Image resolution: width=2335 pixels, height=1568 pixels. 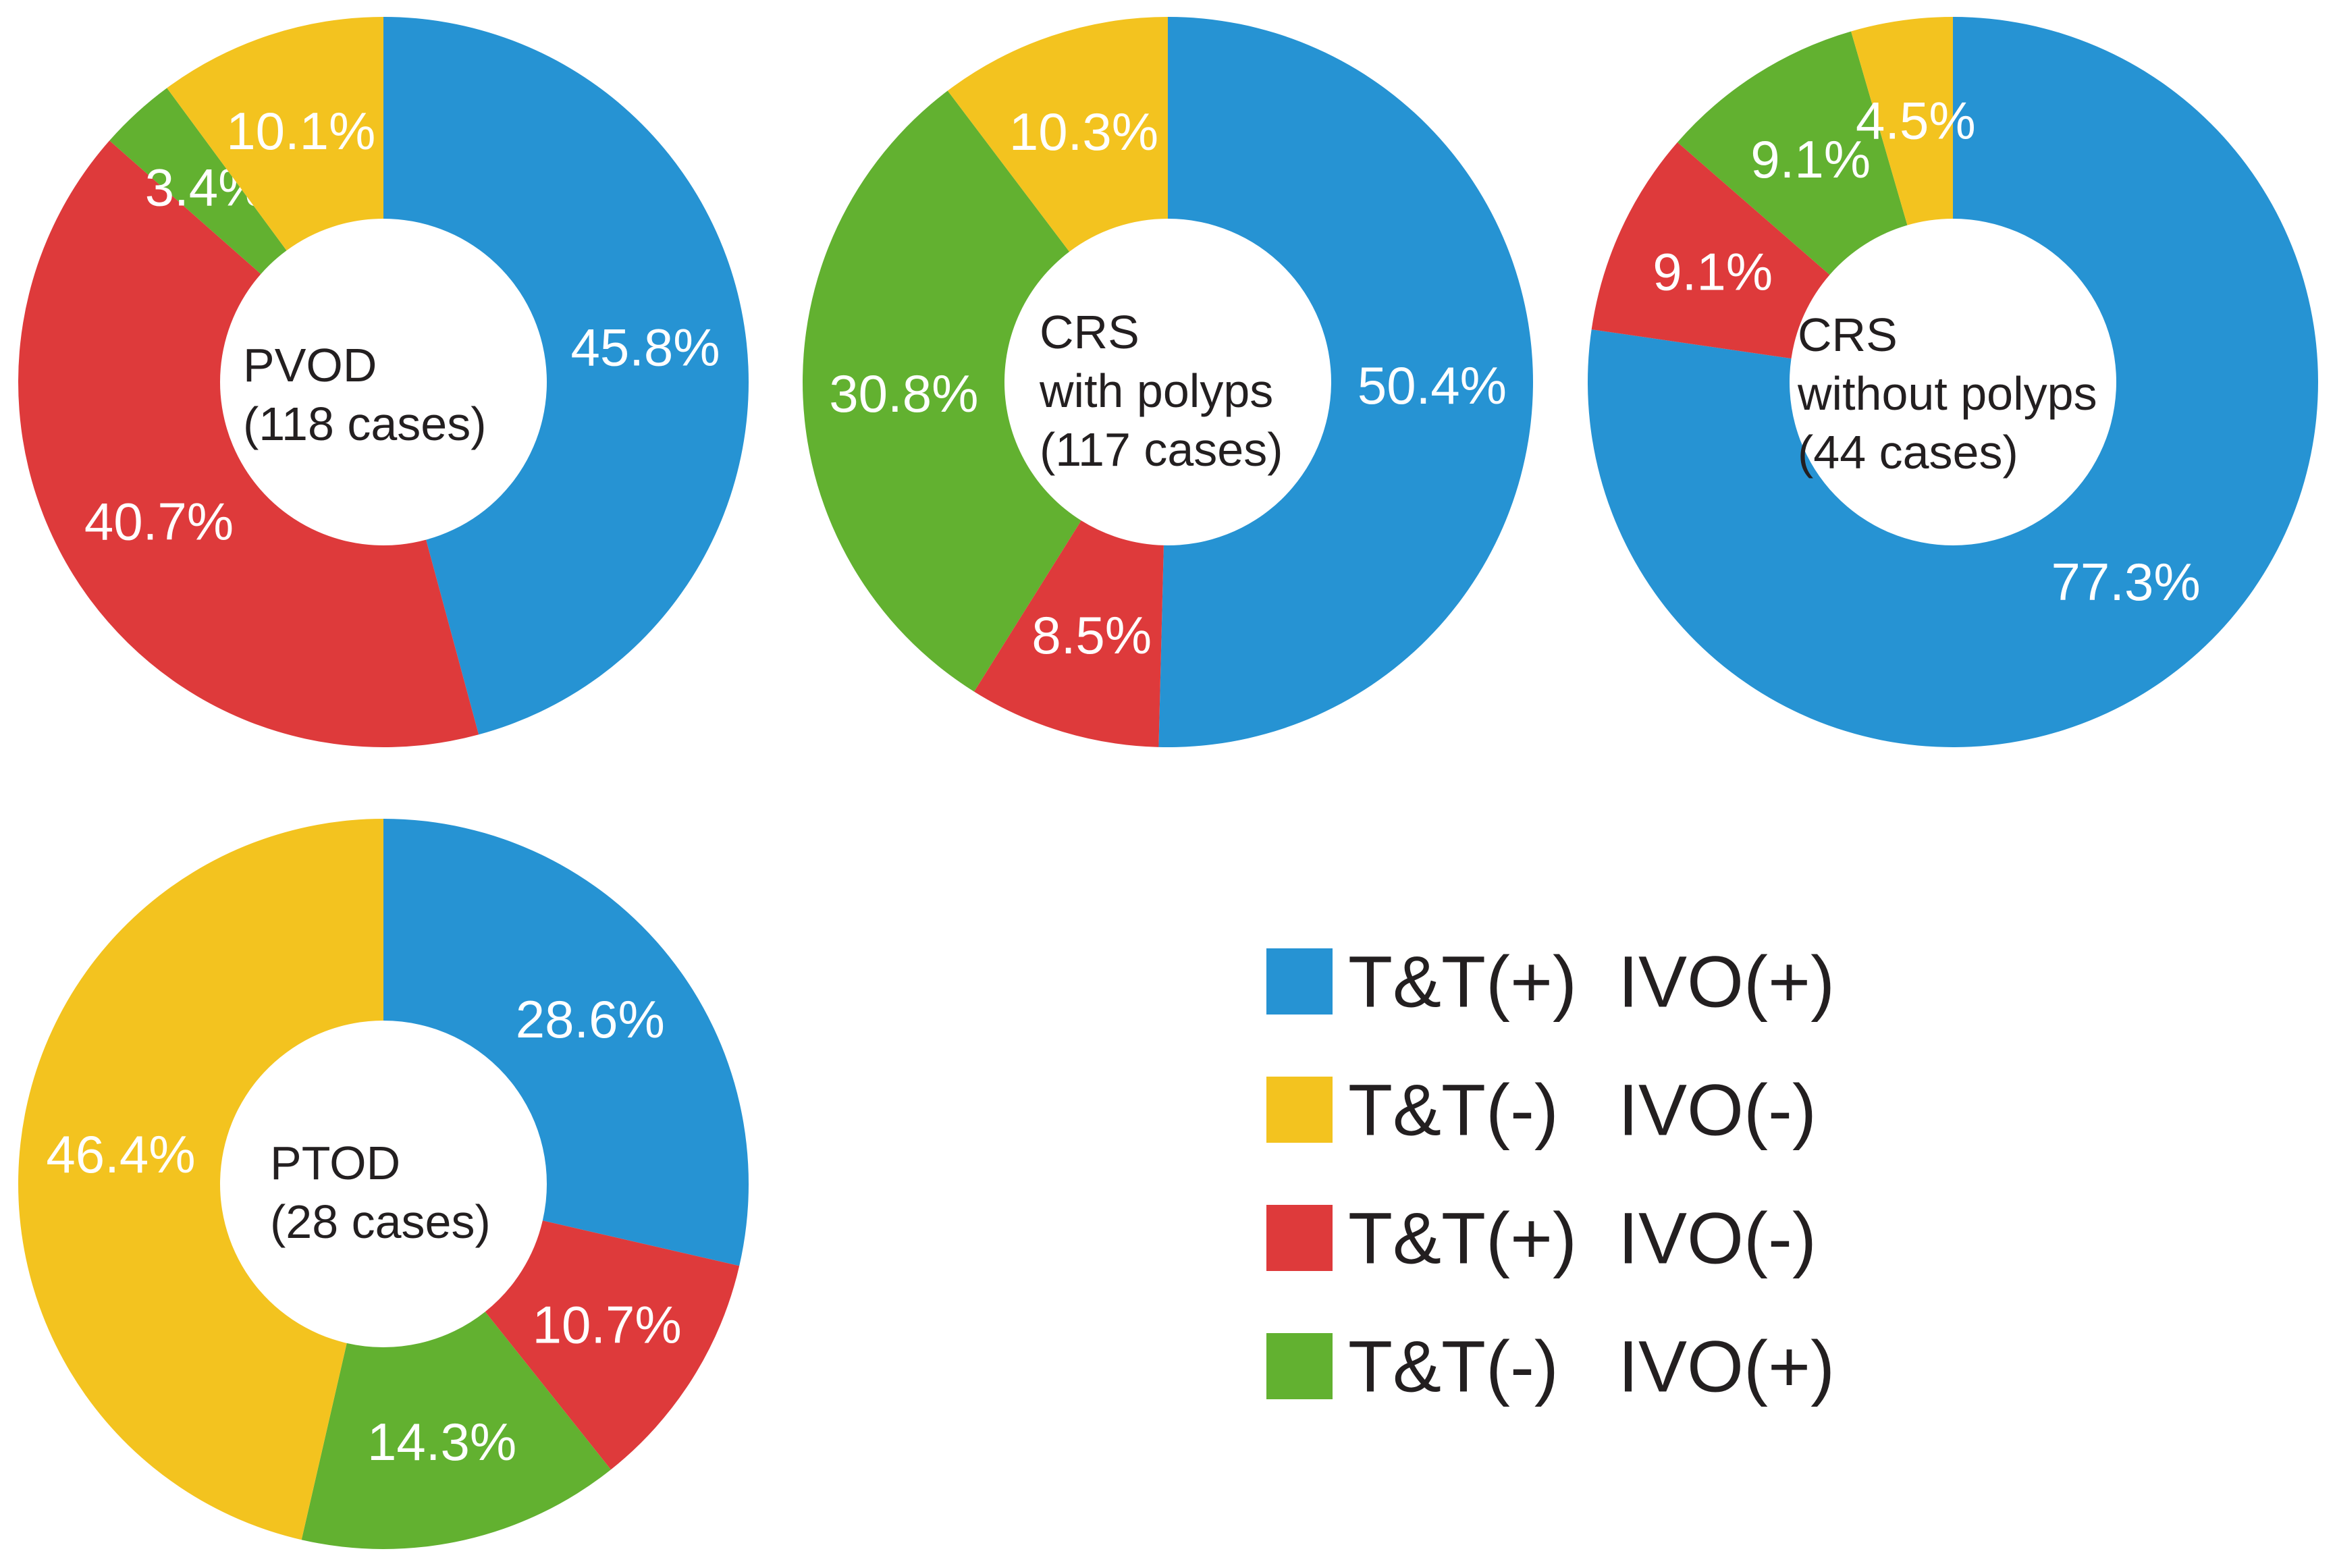 What do you see at coordinates (590, 1019) in the screenshot?
I see `slice-label: 28.6%` at bounding box center [590, 1019].